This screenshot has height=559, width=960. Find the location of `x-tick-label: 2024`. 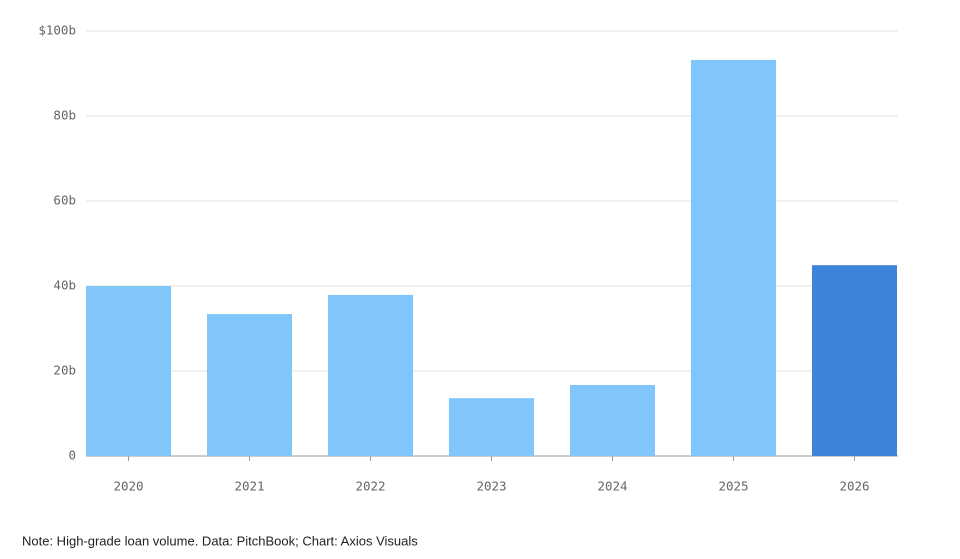

x-tick-label: 2024 is located at coordinates (612, 486).